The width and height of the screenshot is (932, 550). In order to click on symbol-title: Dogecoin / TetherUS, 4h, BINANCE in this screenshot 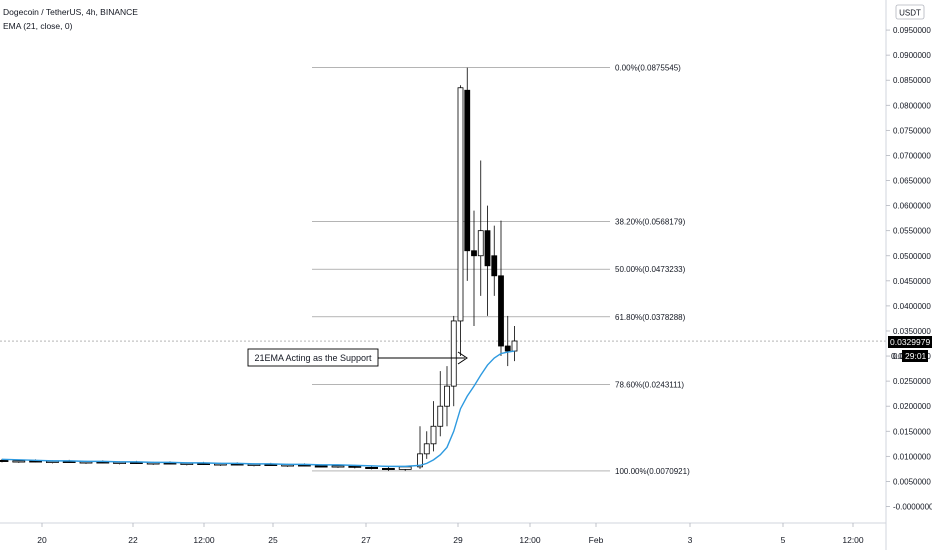, I will do `click(70, 12)`.